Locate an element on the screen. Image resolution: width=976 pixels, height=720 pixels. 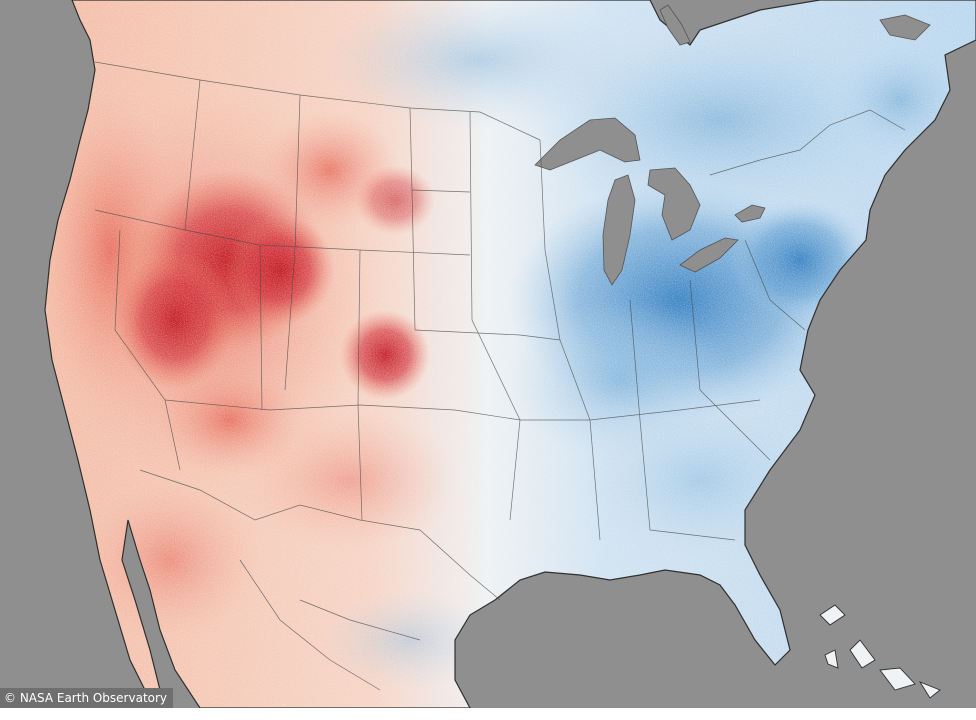
caribbean-islands is located at coordinates (880, 651).